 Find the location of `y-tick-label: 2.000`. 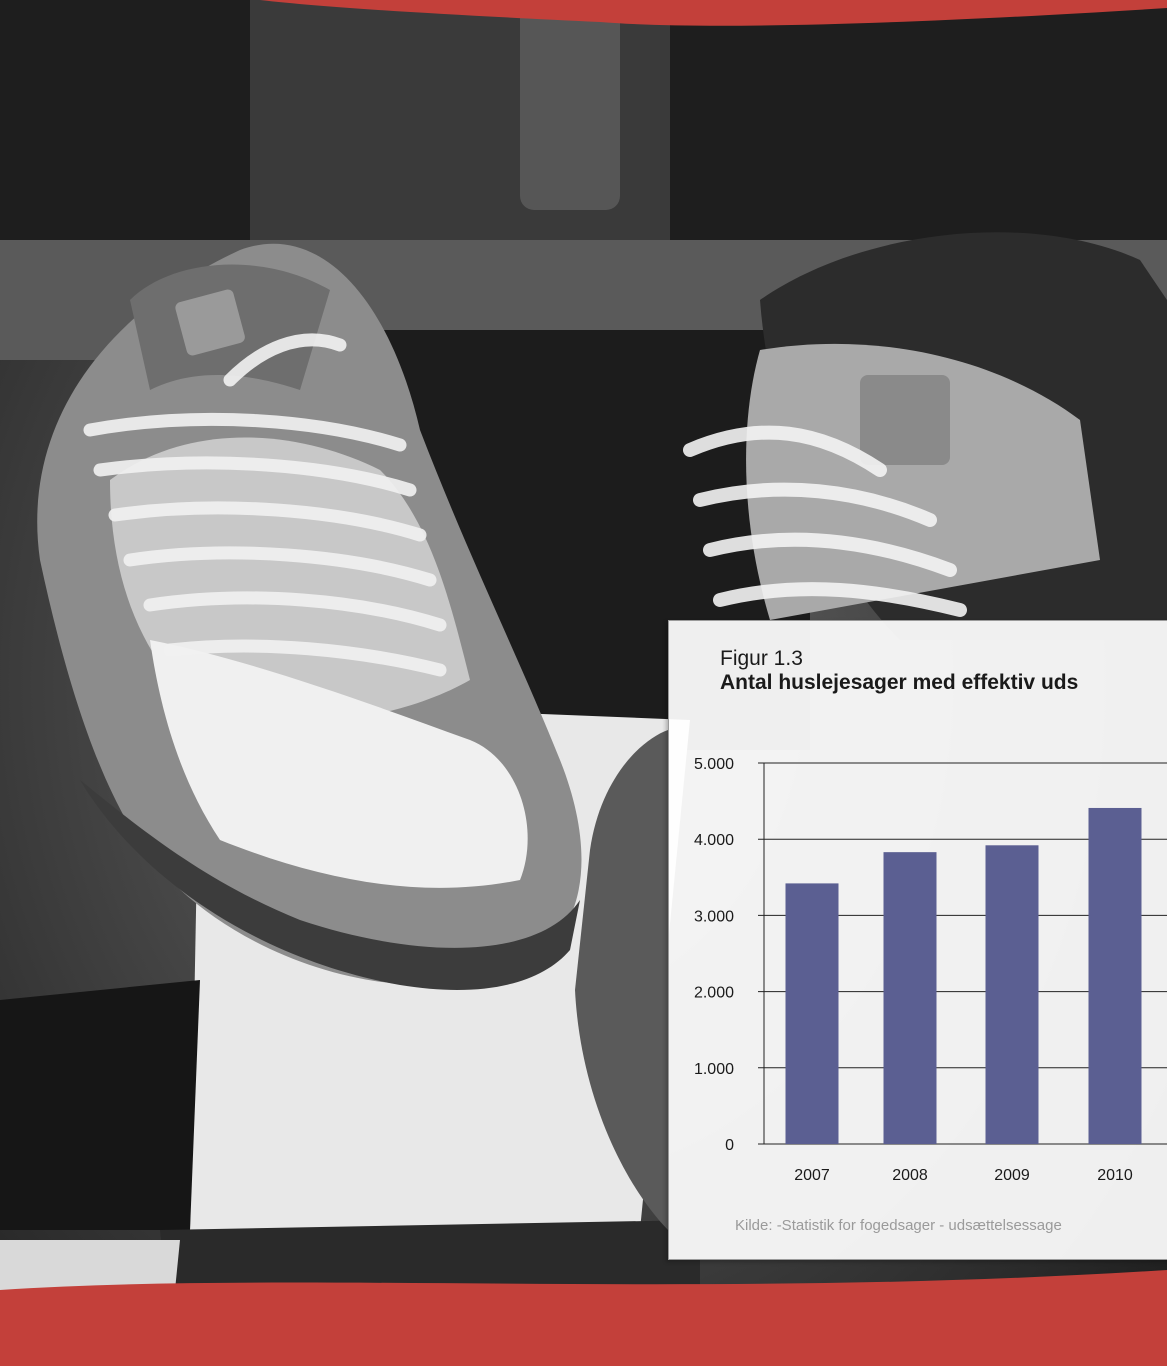

y-tick-label: 2.000 is located at coordinates (714, 993).